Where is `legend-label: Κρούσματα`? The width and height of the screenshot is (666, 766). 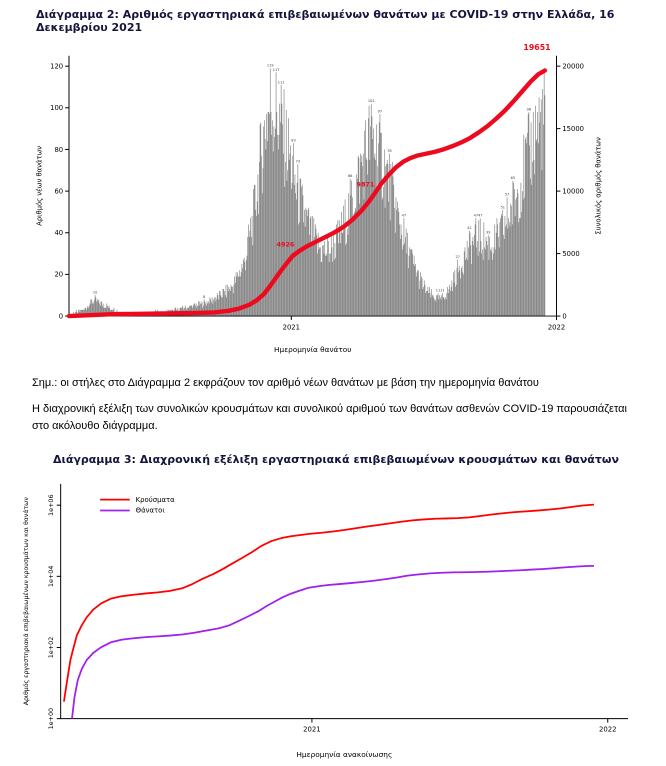 legend-label: Κρούσματα is located at coordinates (156, 500).